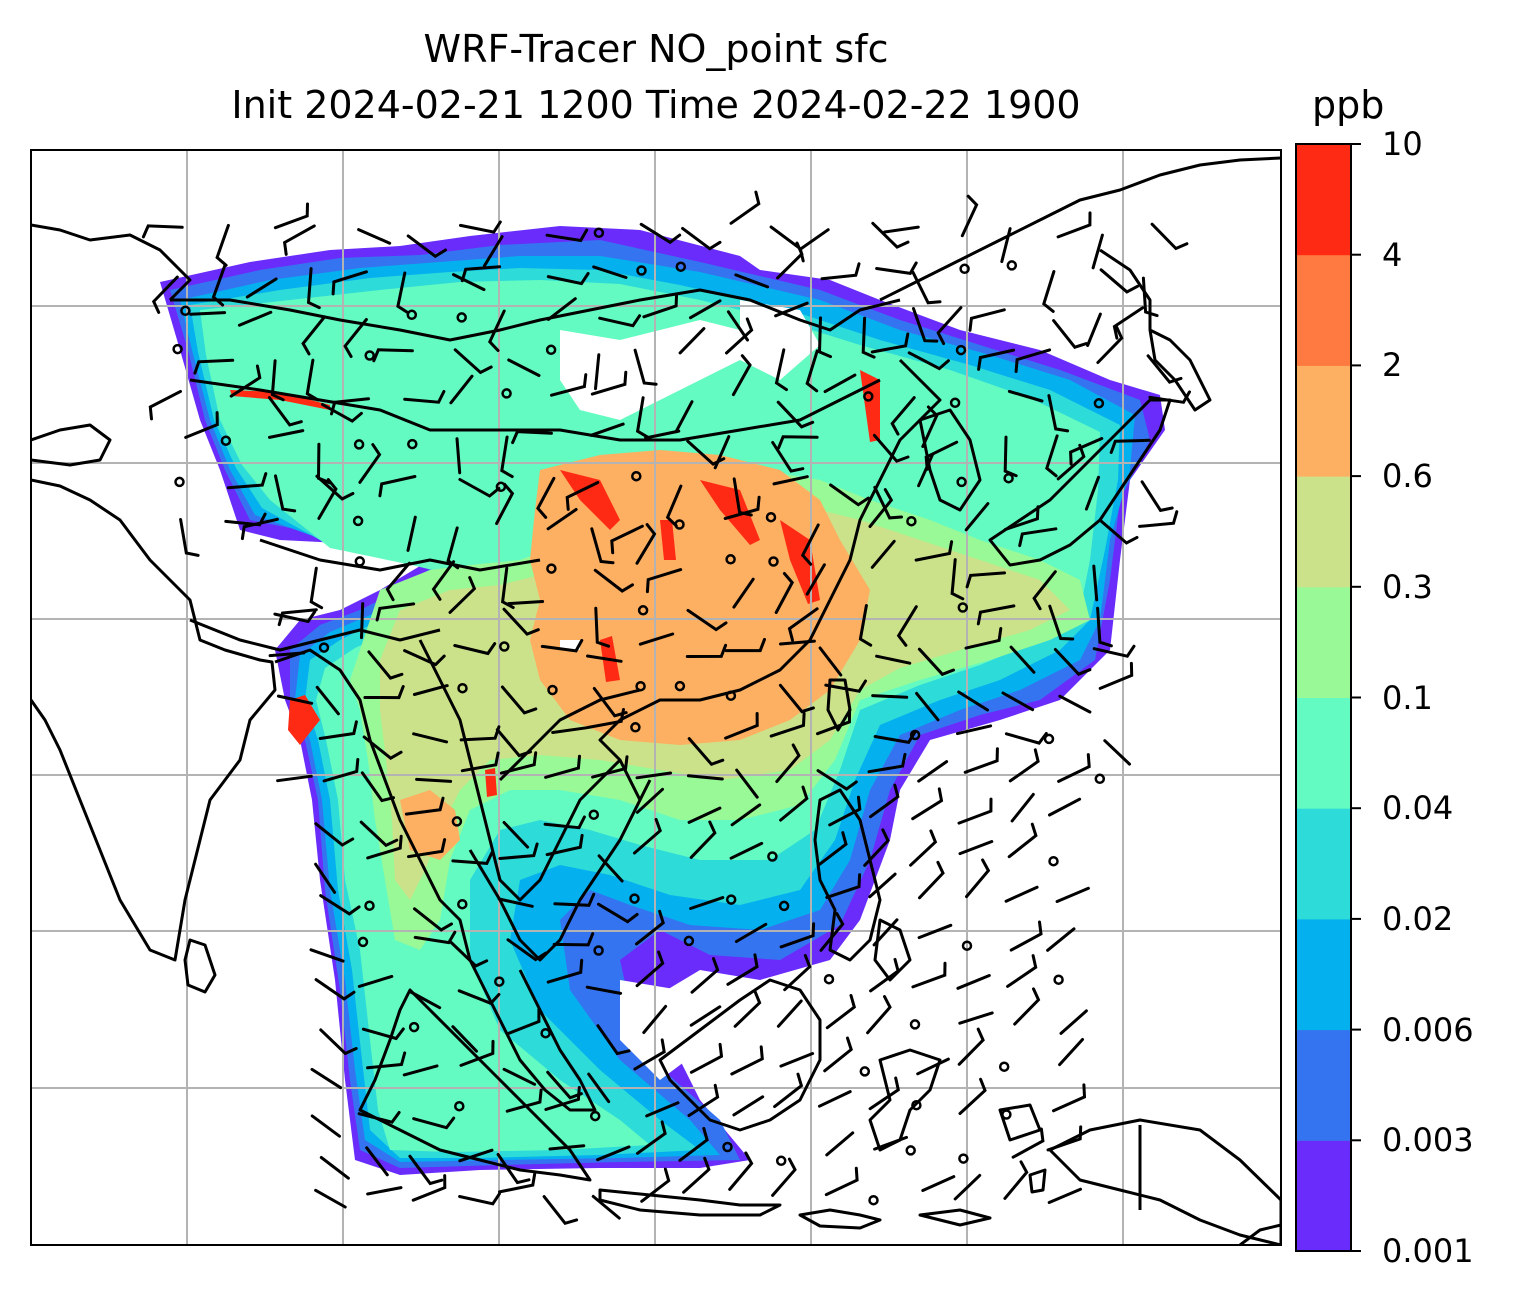  Describe the element at coordinates (1323, 697) in the screenshot. I see `colorbar-frame` at that location.